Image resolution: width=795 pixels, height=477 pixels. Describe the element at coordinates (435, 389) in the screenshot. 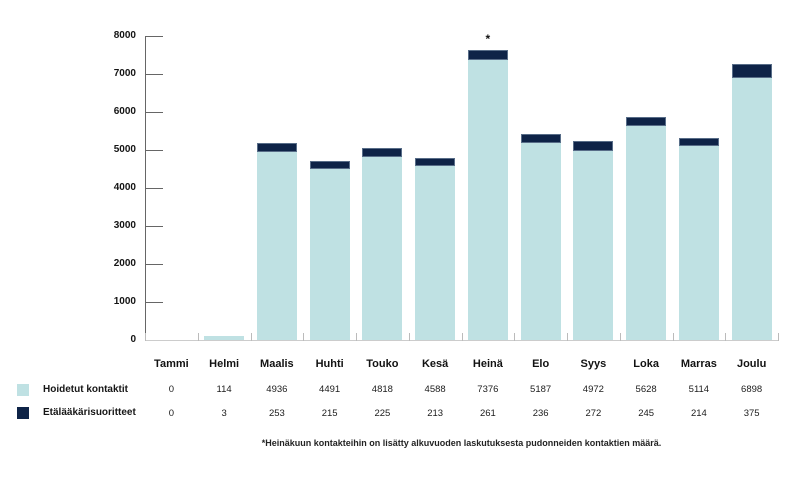

I see `value-hoidetut-kontaktit: 4588` at that location.